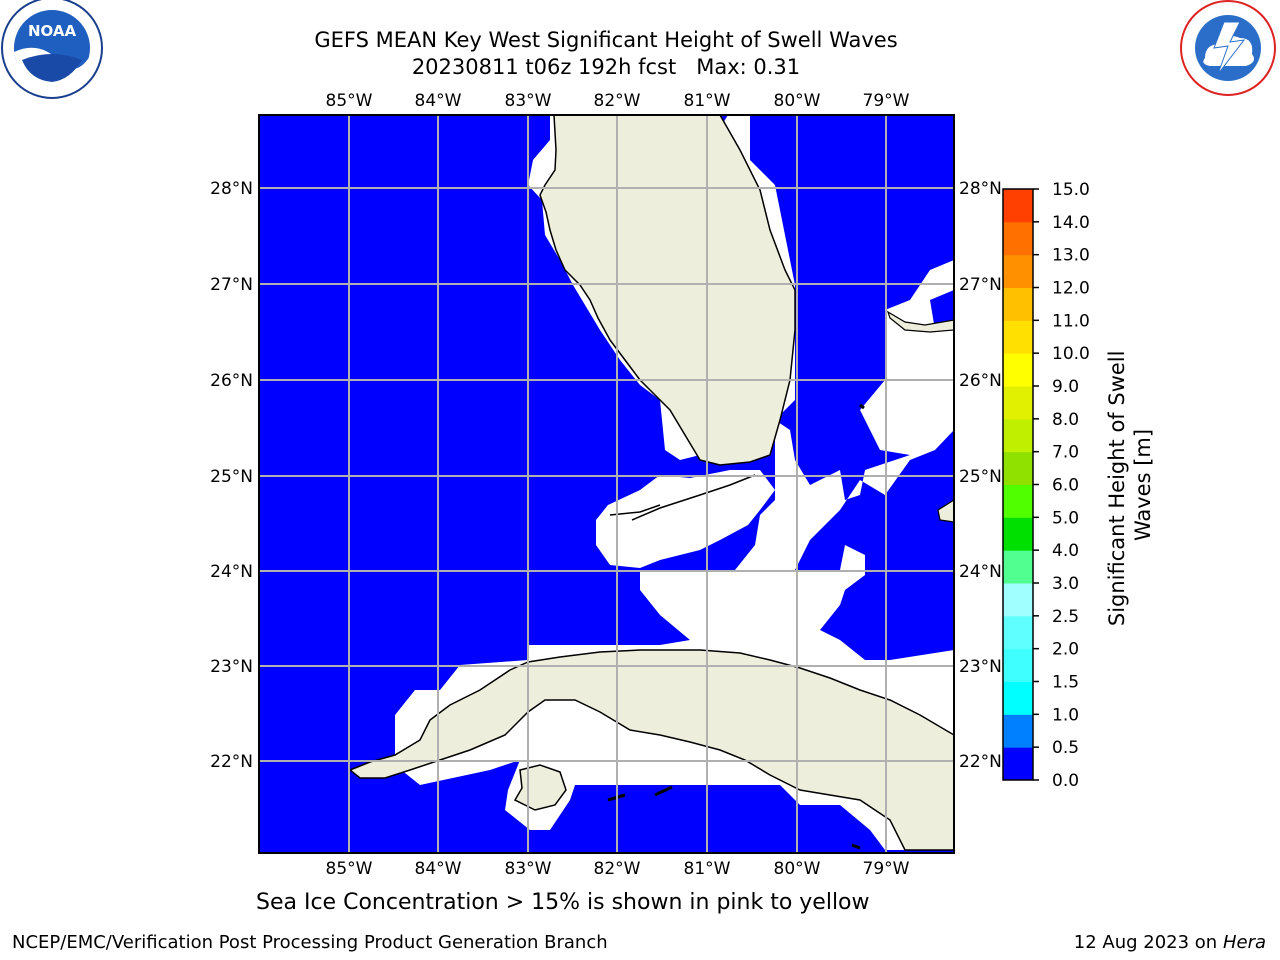 Image resolution: width=1280 pixels, height=960 pixels. I want to click on lon-label-top: 85°W, so click(349, 101).